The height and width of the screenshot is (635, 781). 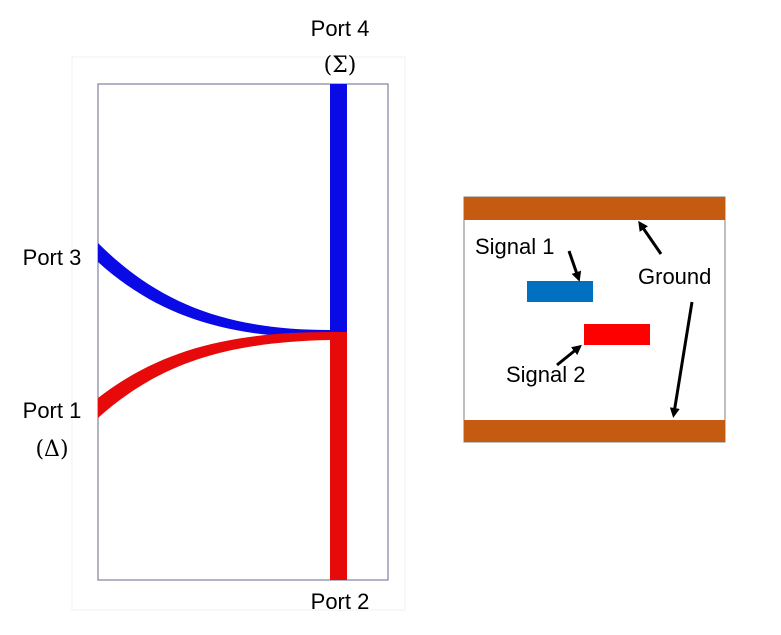 I want to click on port3-label: Port 3, so click(x=52, y=257).